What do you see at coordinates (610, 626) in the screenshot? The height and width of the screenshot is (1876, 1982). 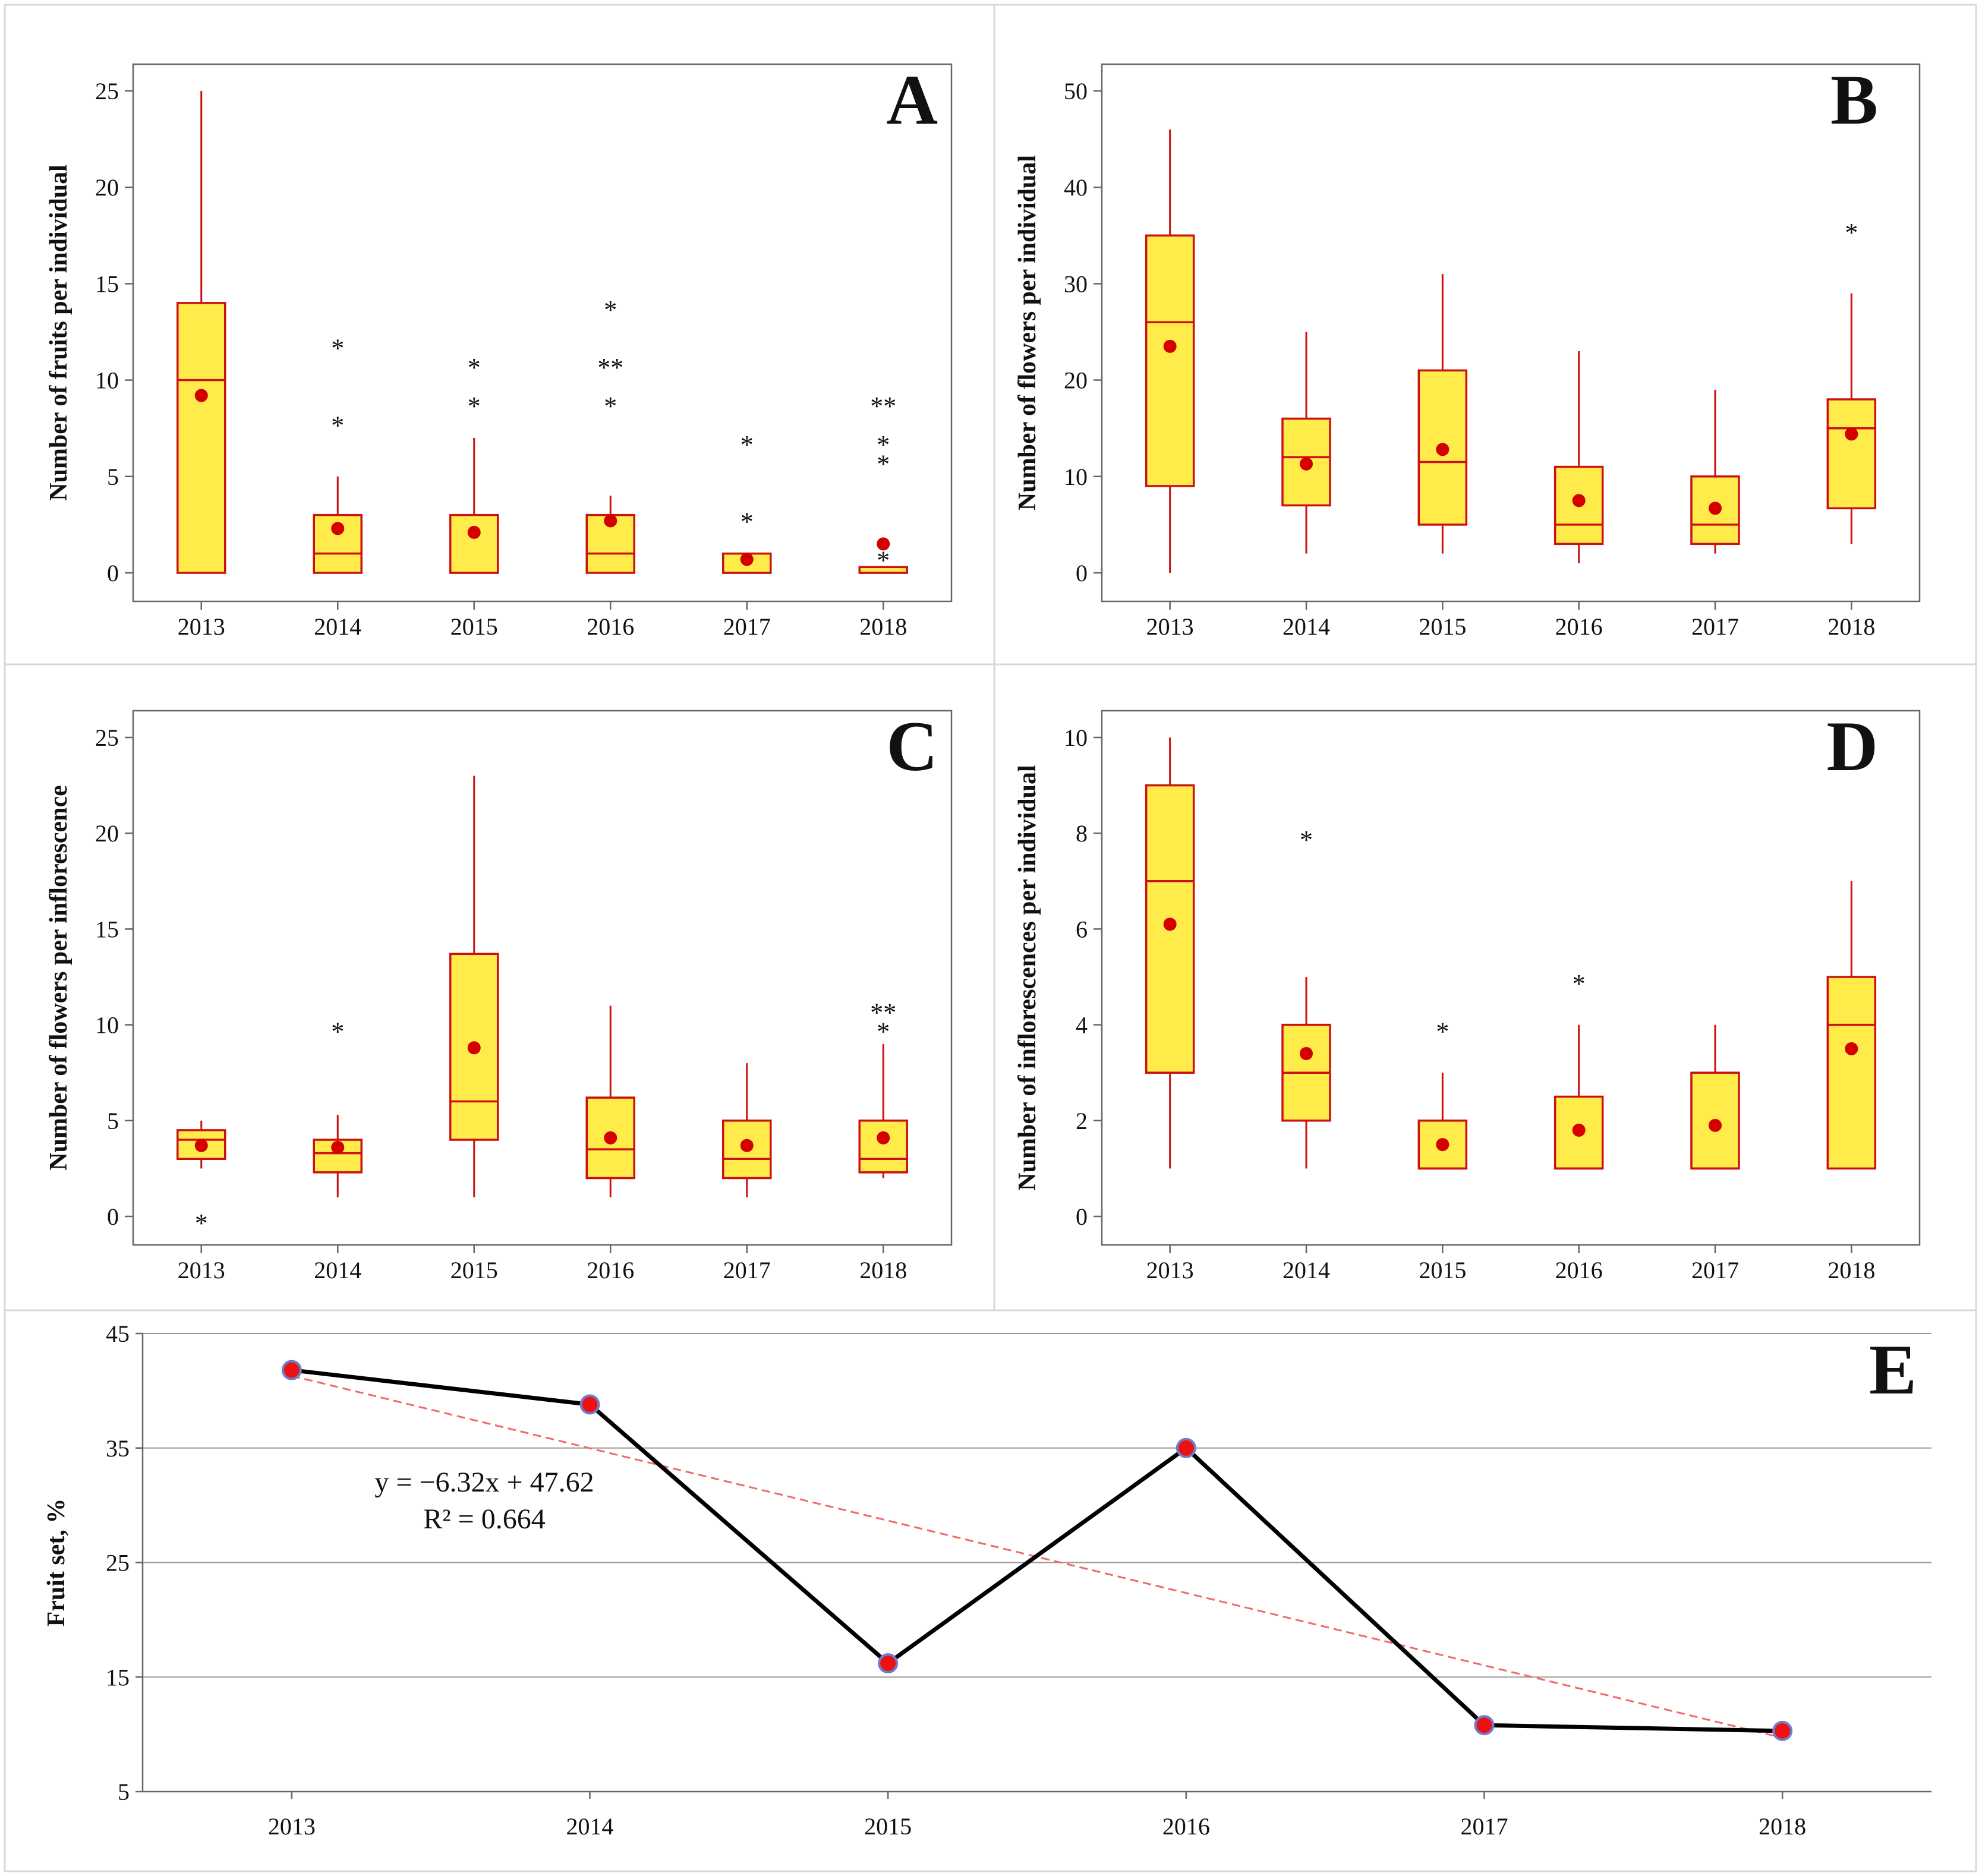 I see `x-tick-label-A: 2016` at bounding box center [610, 626].